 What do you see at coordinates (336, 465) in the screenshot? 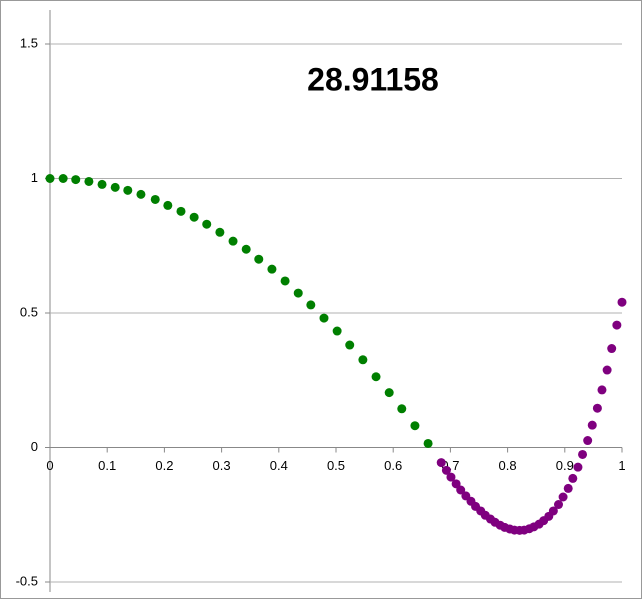
I see `x-tick-label: 0.5` at bounding box center [336, 465].